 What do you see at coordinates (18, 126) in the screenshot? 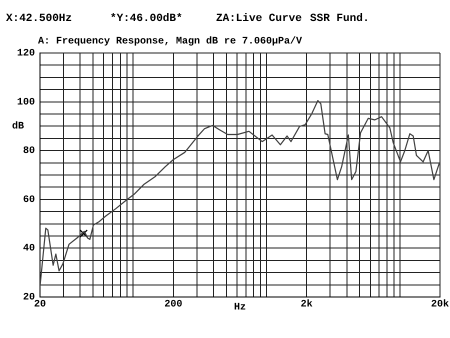
I see `y-axis-title: dB` at bounding box center [18, 126].